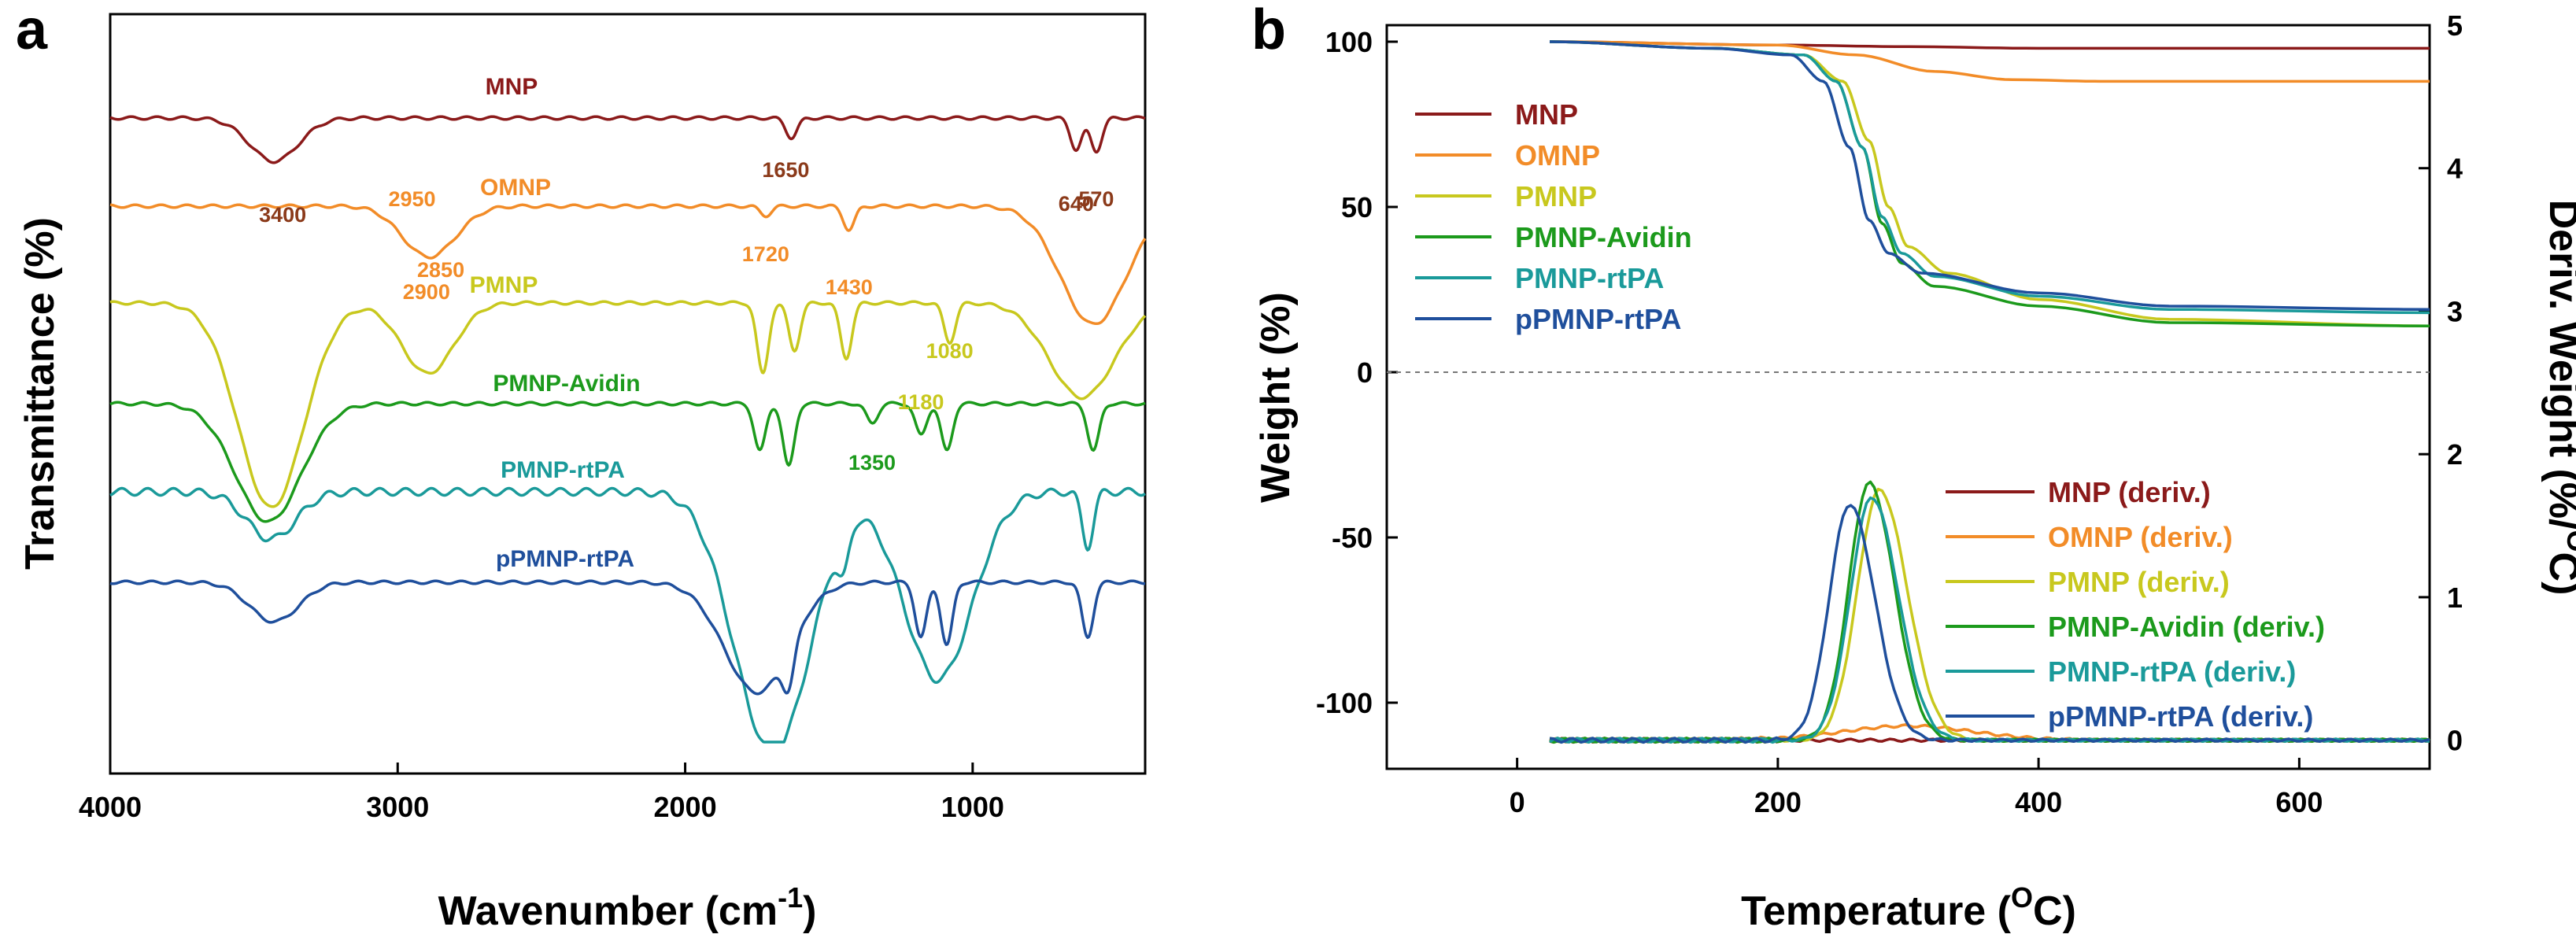 The width and height of the screenshot is (2576, 949). I want to click on panel-b-xtick-label: 200, so click(1778, 802).